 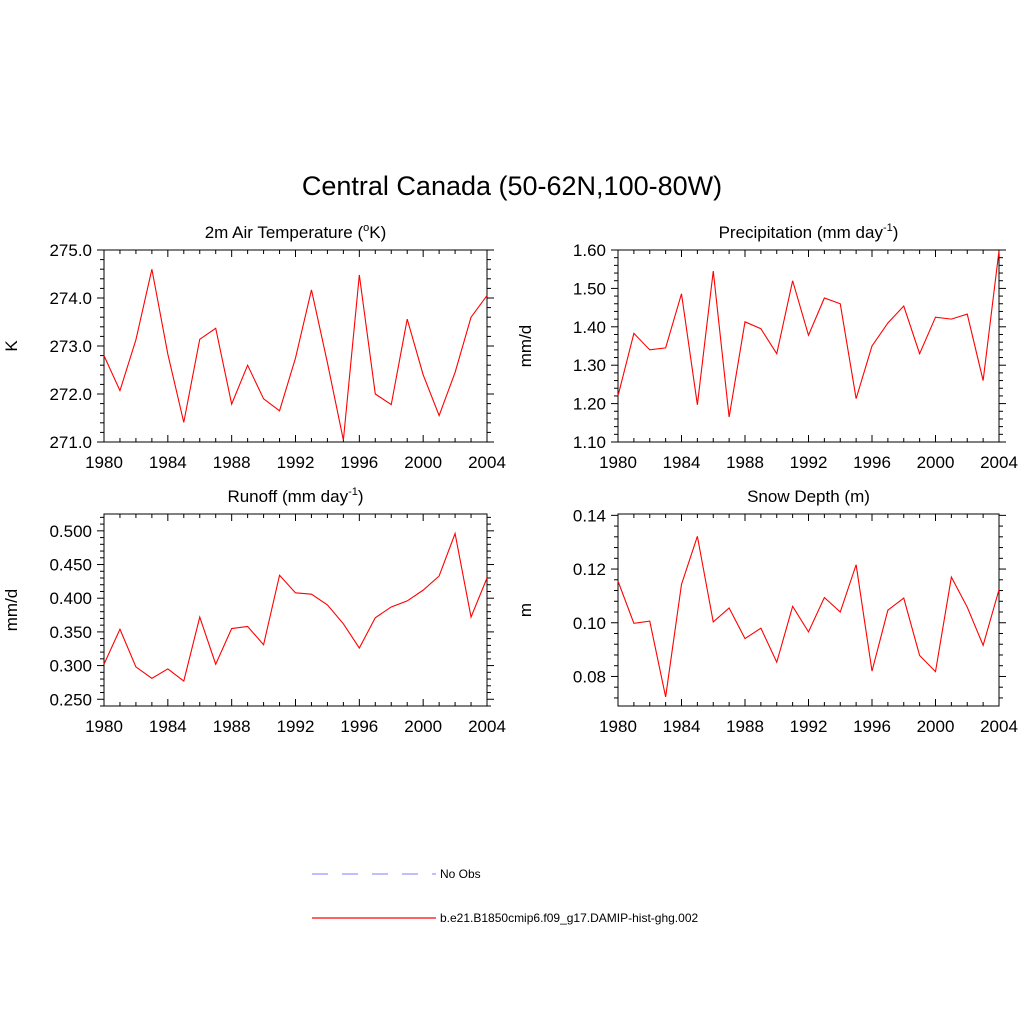 What do you see at coordinates (284, 232) in the screenshot?
I see `chart-title-text: 2m Air Temperature (` at bounding box center [284, 232].